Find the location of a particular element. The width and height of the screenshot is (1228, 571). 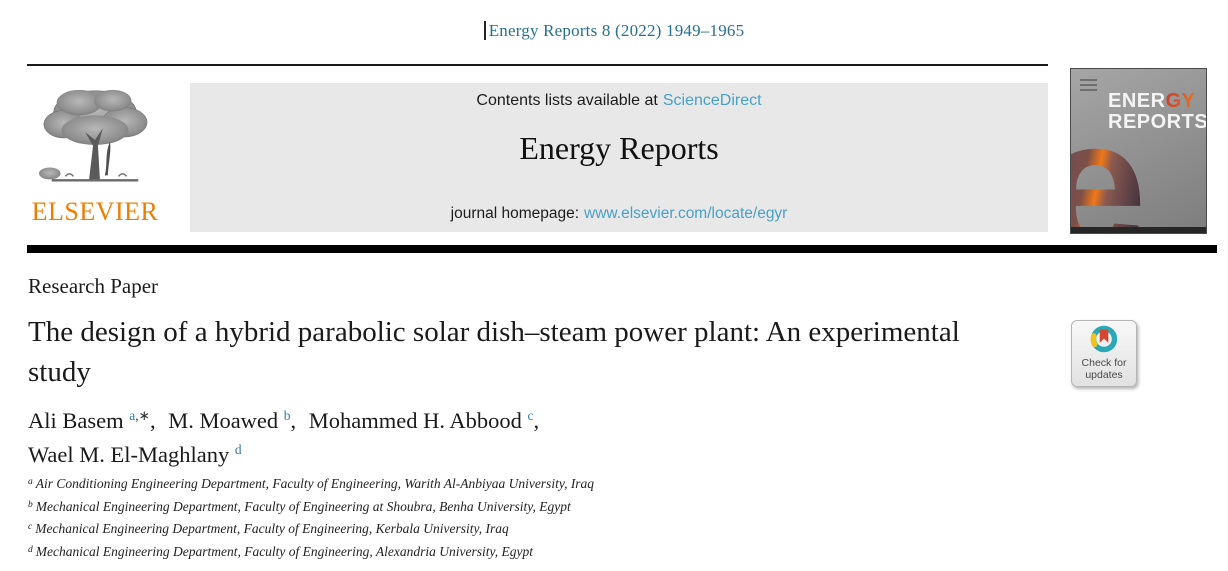

sciencedirect-link: ScienceDirect is located at coordinates (712, 100).